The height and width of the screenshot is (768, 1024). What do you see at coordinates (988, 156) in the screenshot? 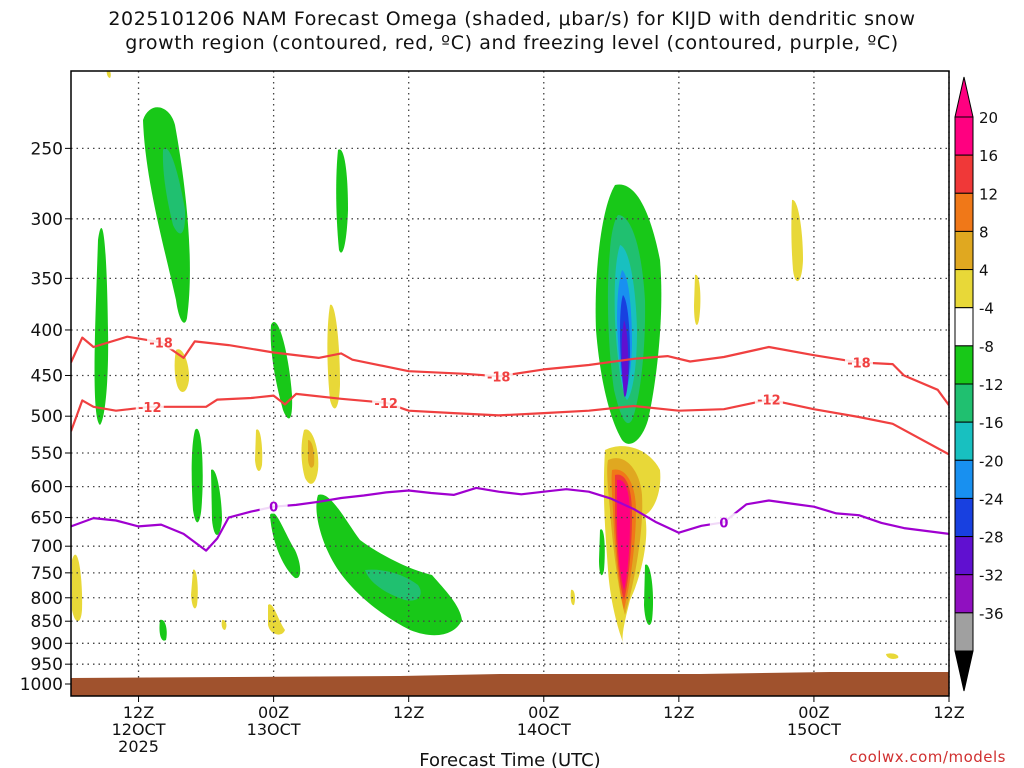
I see `colorbar-label: 16` at bounding box center [988, 156].